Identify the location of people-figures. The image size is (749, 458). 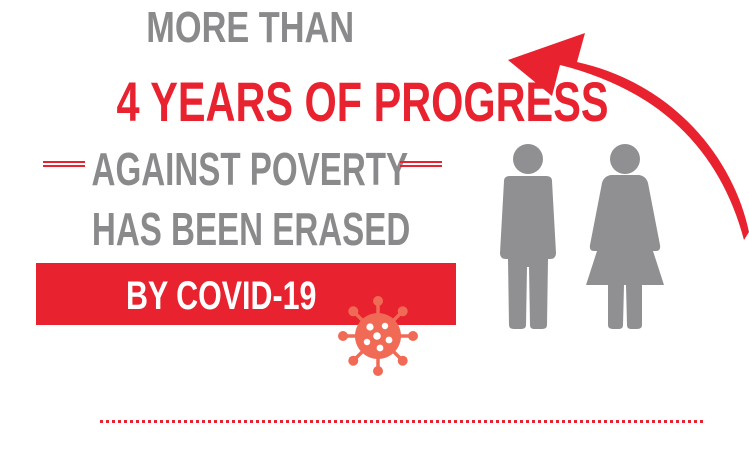
(582, 236).